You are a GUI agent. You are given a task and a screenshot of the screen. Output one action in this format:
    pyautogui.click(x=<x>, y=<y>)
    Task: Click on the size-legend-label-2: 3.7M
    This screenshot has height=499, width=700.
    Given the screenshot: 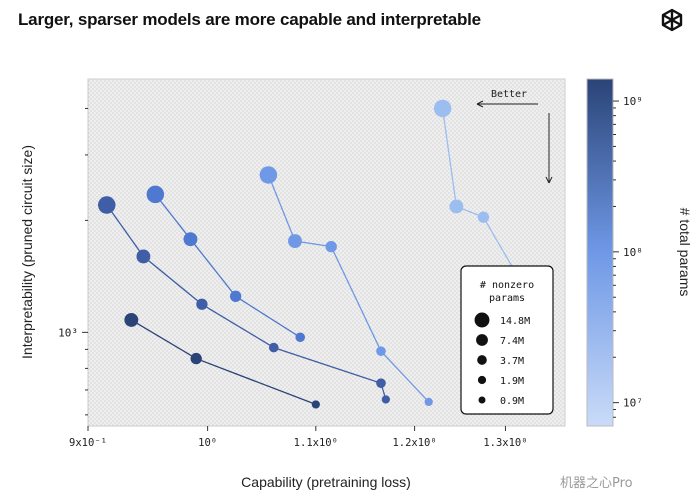 What is the action you would take?
    pyautogui.click(x=512, y=361)
    